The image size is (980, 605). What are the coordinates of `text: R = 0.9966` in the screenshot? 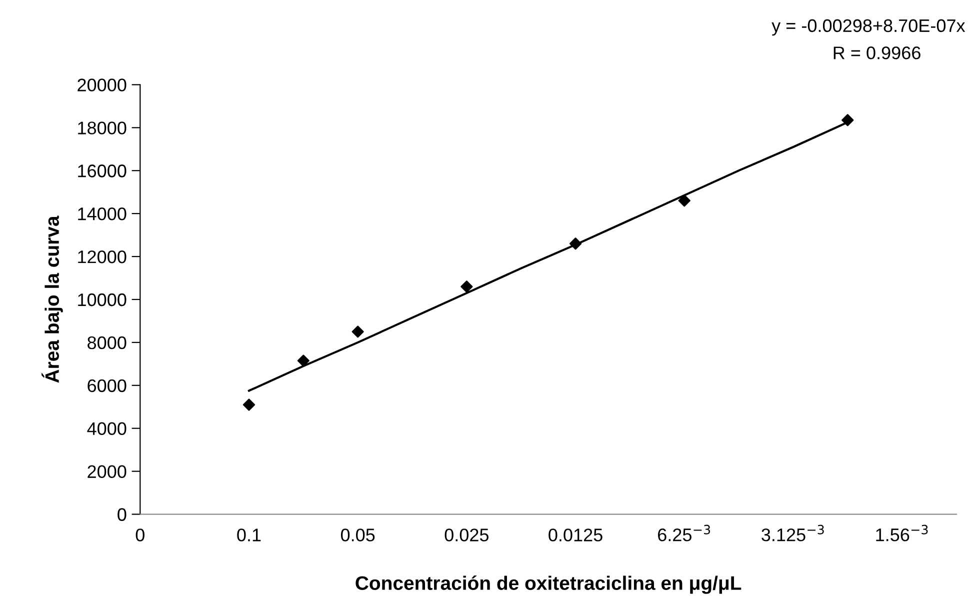 It's located at (877, 53).